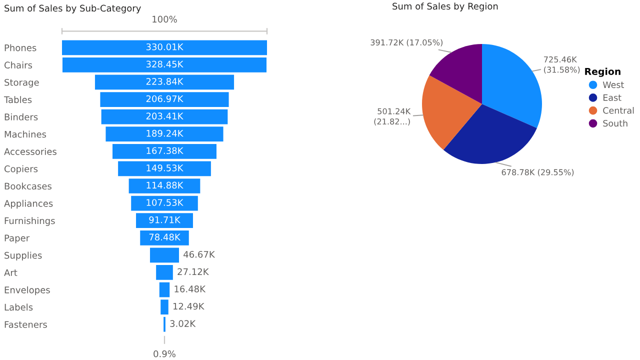 Image resolution: width=640 pixels, height=360 pixels. Describe the element at coordinates (165, 185) in the screenshot. I see `data-label: 114.88K` at that location.